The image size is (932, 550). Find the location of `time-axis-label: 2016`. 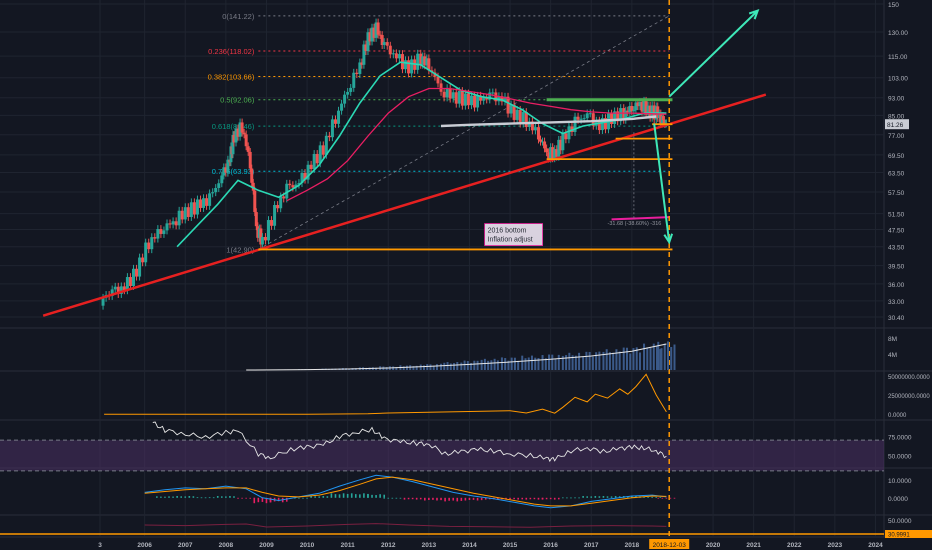

time-axis-label: 2016 is located at coordinates (550, 545).